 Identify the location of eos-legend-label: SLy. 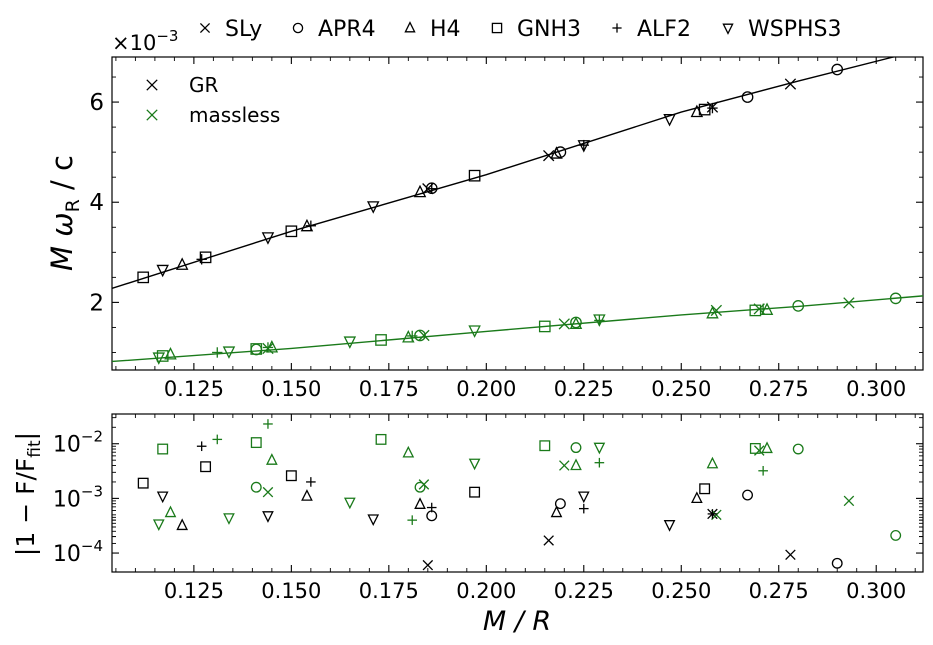
(243, 29).